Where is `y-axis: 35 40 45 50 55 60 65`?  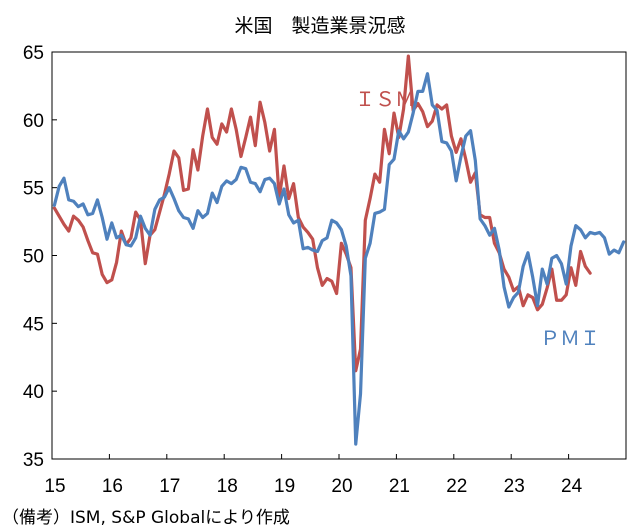 y-axis: 35 40 45 50 55 60 65 is located at coordinates (40, 257).